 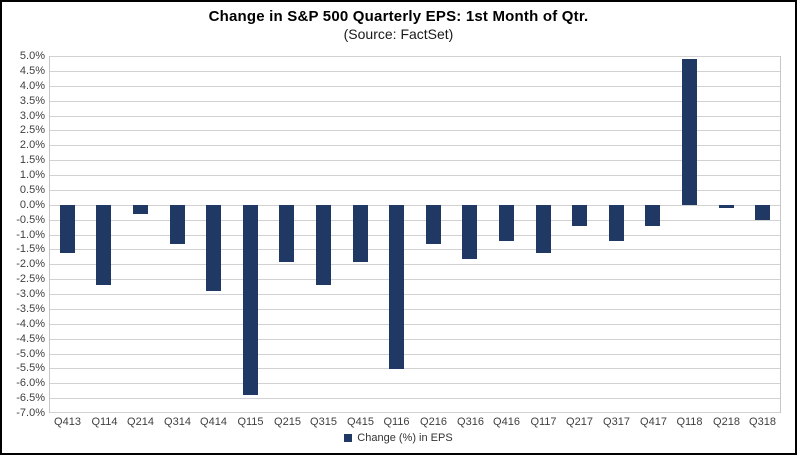 I want to click on bar-q215, so click(x=286, y=233).